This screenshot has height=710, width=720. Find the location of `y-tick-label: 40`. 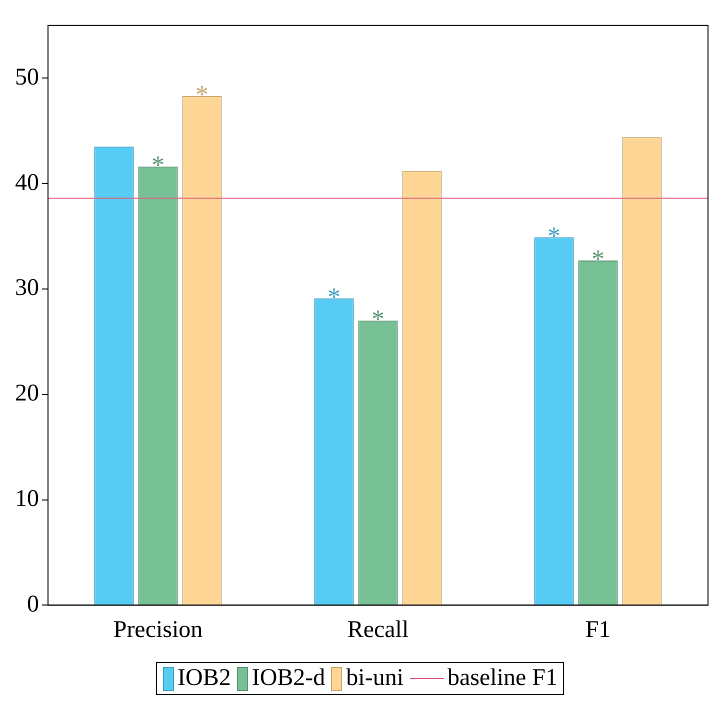

y-tick-label: 40 is located at coordinates (27, 183).